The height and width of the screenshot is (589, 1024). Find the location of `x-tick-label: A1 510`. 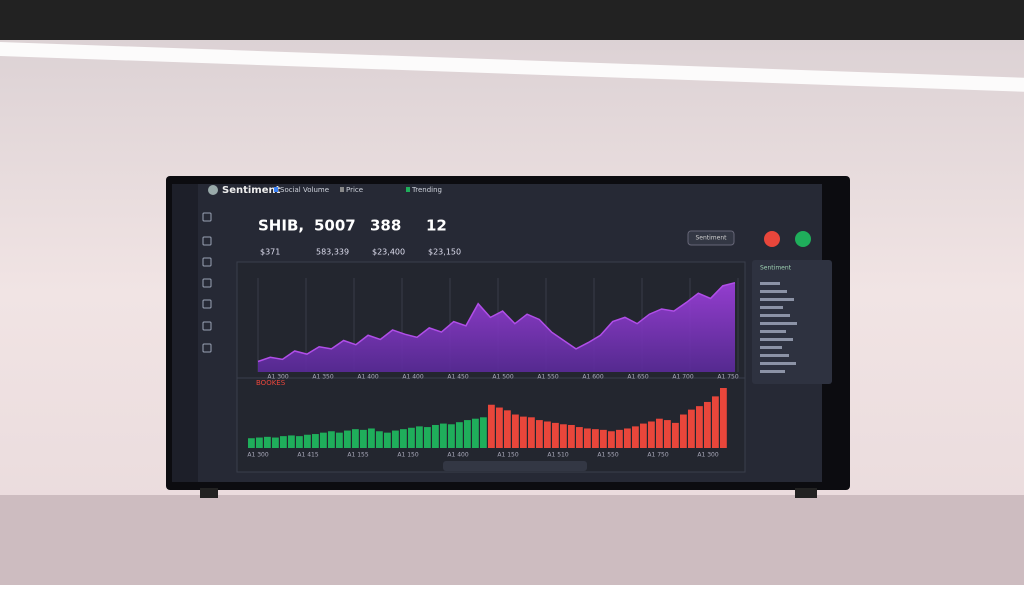

x-tick-label: A1 510 is located at coordinates (557, 455).